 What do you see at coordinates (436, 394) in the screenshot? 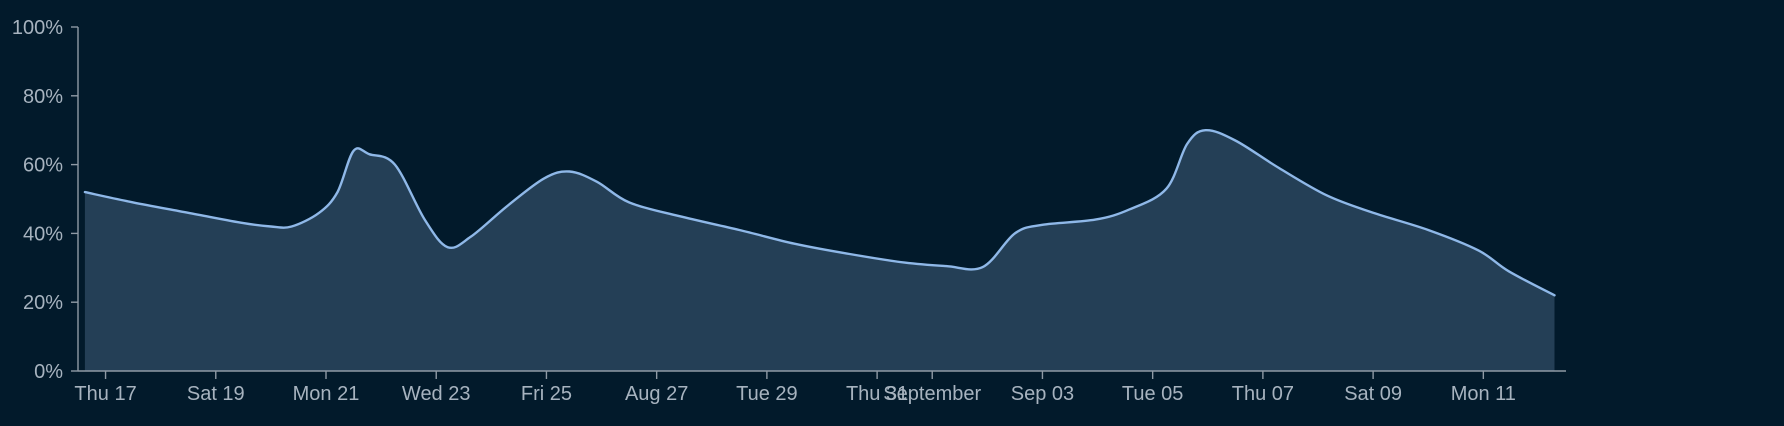
I see `x-tick-label: Wed 23` at bounding box center [436, 394].